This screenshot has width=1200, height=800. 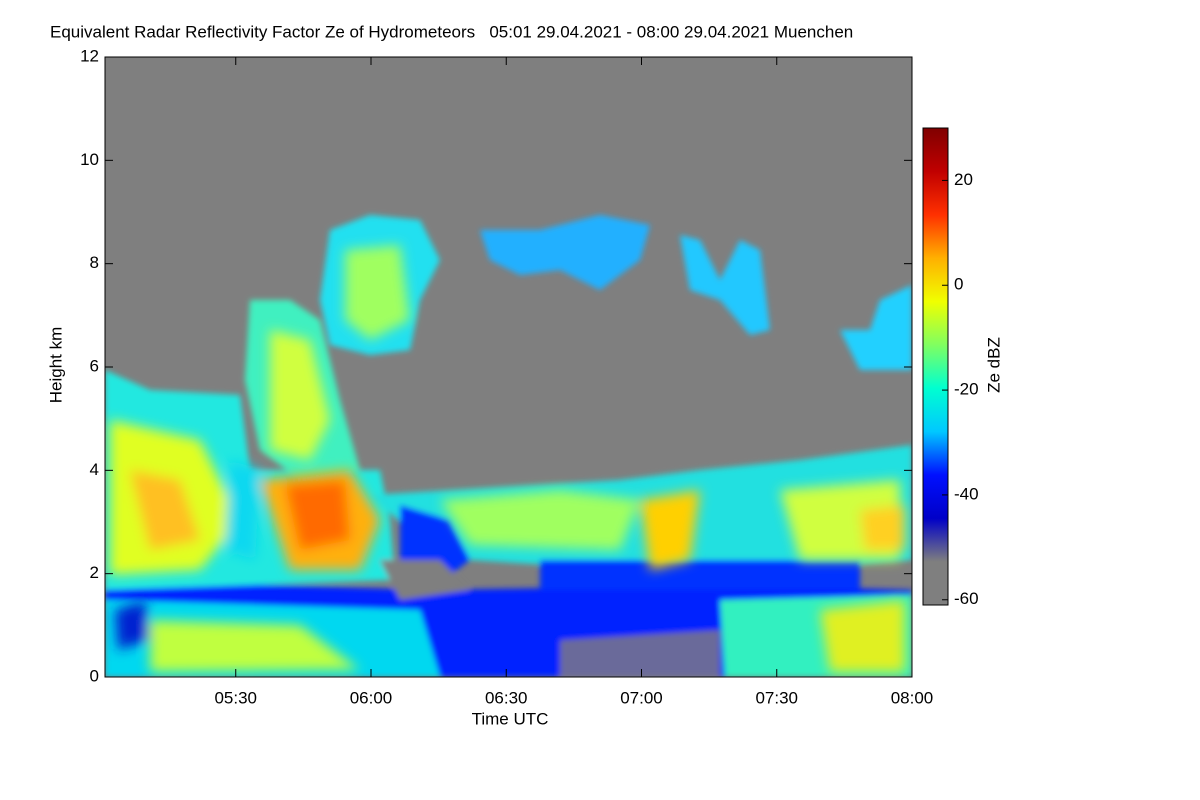 I want to click on x-tick-label: 08:00, so click(x=912, y=697).